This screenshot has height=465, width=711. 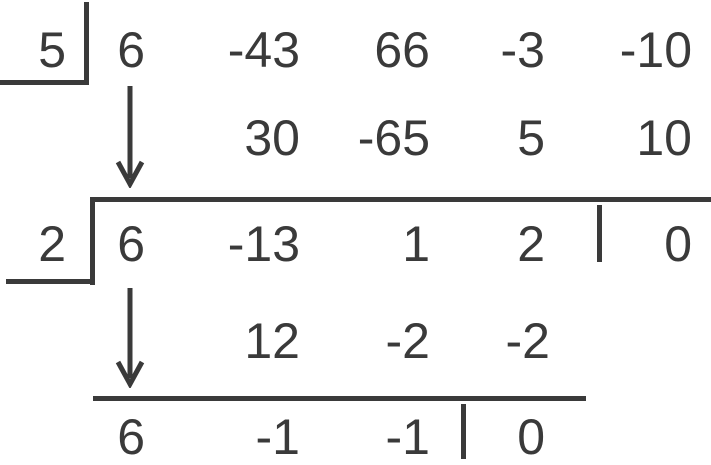 What do you see at coordinates (655, 50) in the screenshot?
I see `coefficient: -10` at bounding box center [655, 50].